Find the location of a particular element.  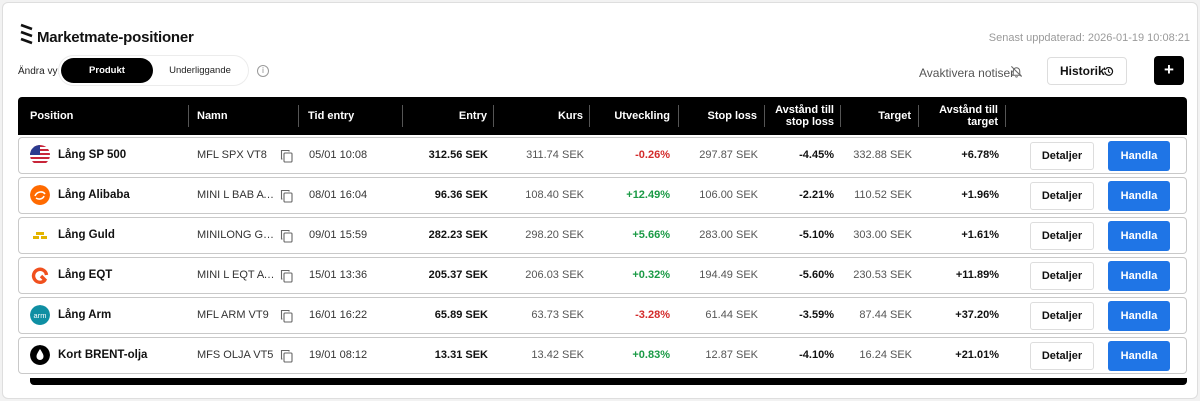

distance-to-target: +21.01% is located at coordinates (977, 355).